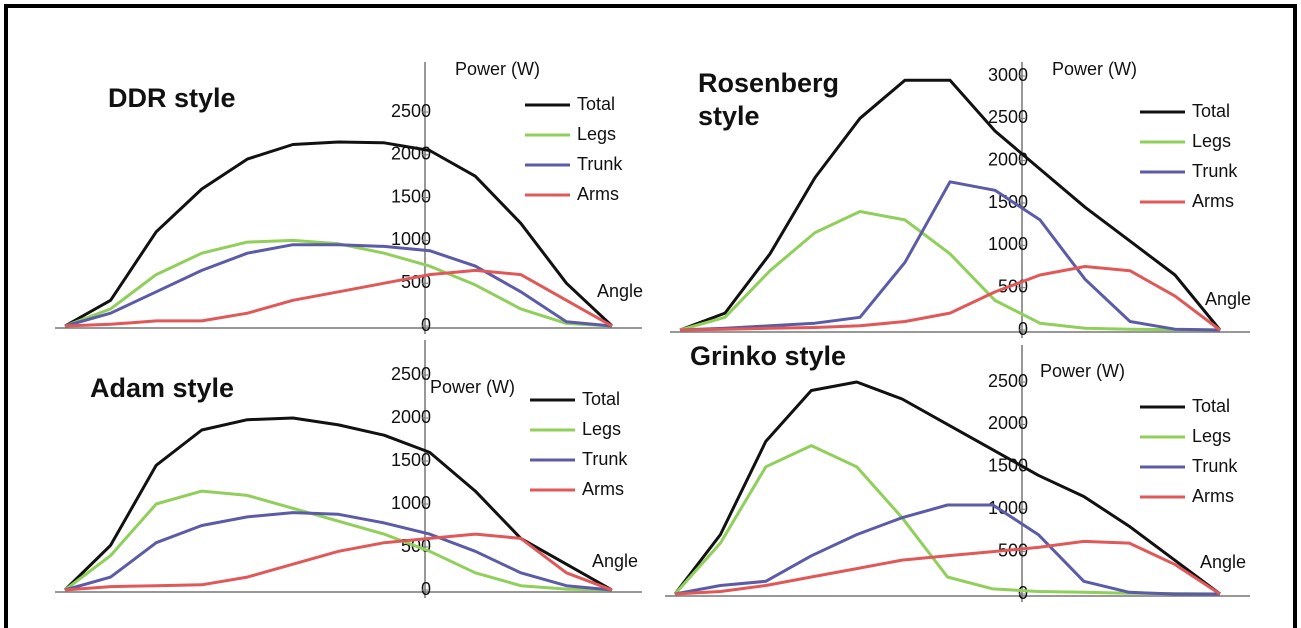  What do you see at coordinates (172, 98) in the screenshot?
I see `chart-title: DDR style` at bounding box center [172, 98].